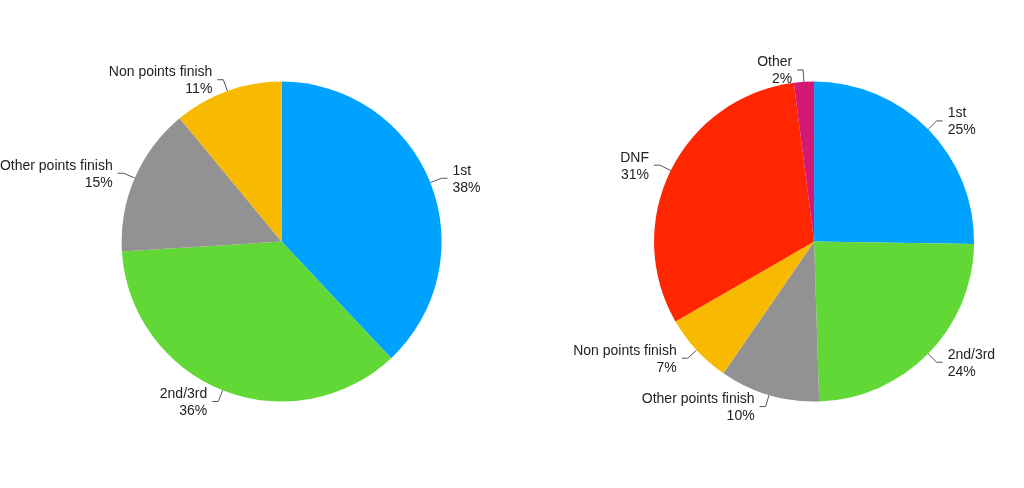 The image size is (1024, 488). What do you see at coordinates (634, 173) in the screenshot?
I see `data-label: 31%` at bounding box center [634, 173].